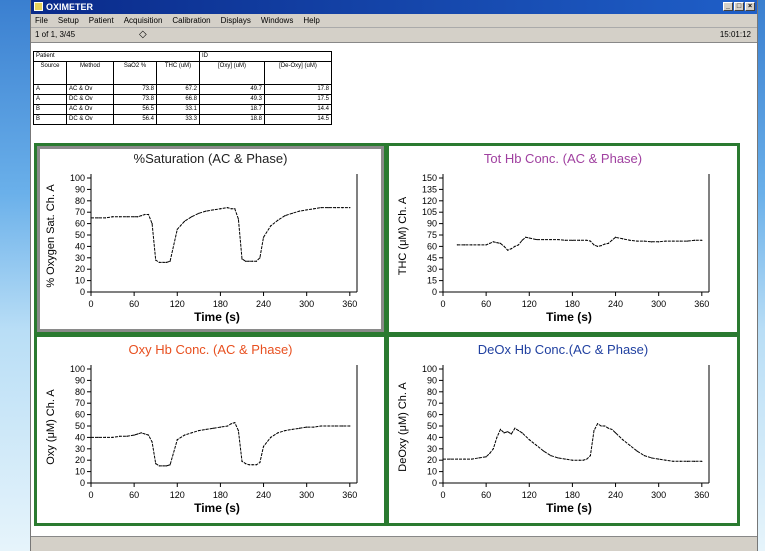 The width and height of the screenshot is (765, 551). I want to click on menu-help: Help, so click(311, 20).